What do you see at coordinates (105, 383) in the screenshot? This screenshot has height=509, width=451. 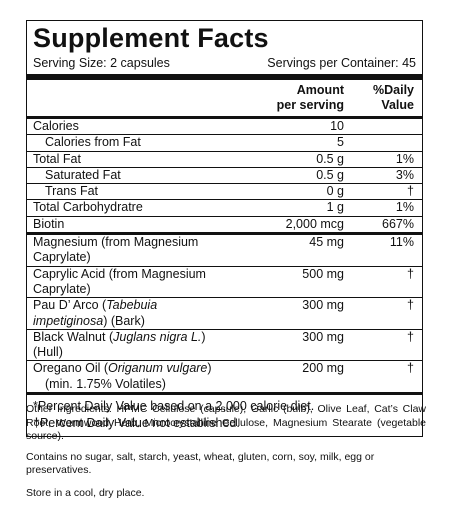 I see `row-name-line2: (min. 1.75% Volatiles)` at bounding box center [105, 383].